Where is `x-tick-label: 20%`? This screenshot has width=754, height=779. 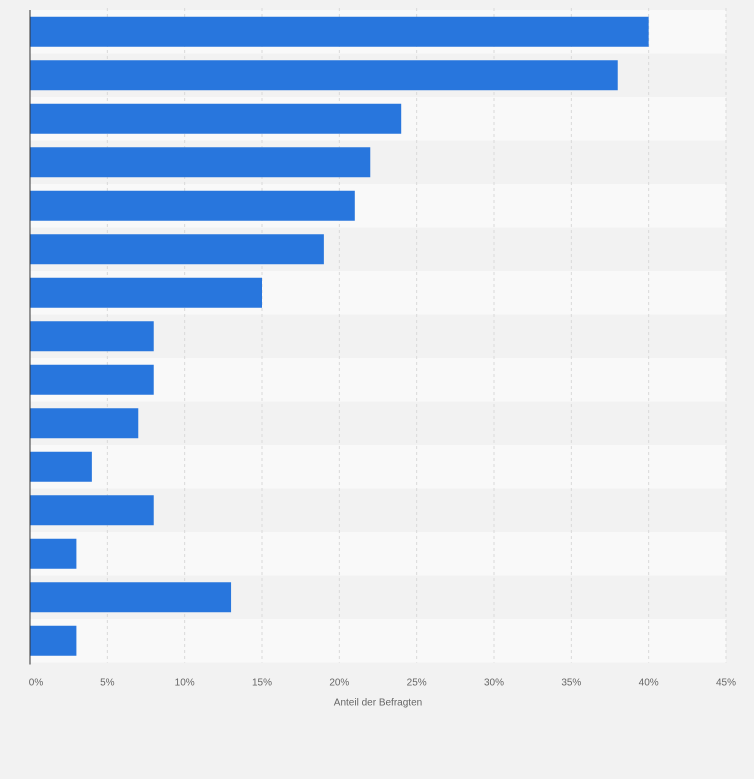
x-tick-label: 20% is located at coordinates (339, 683).